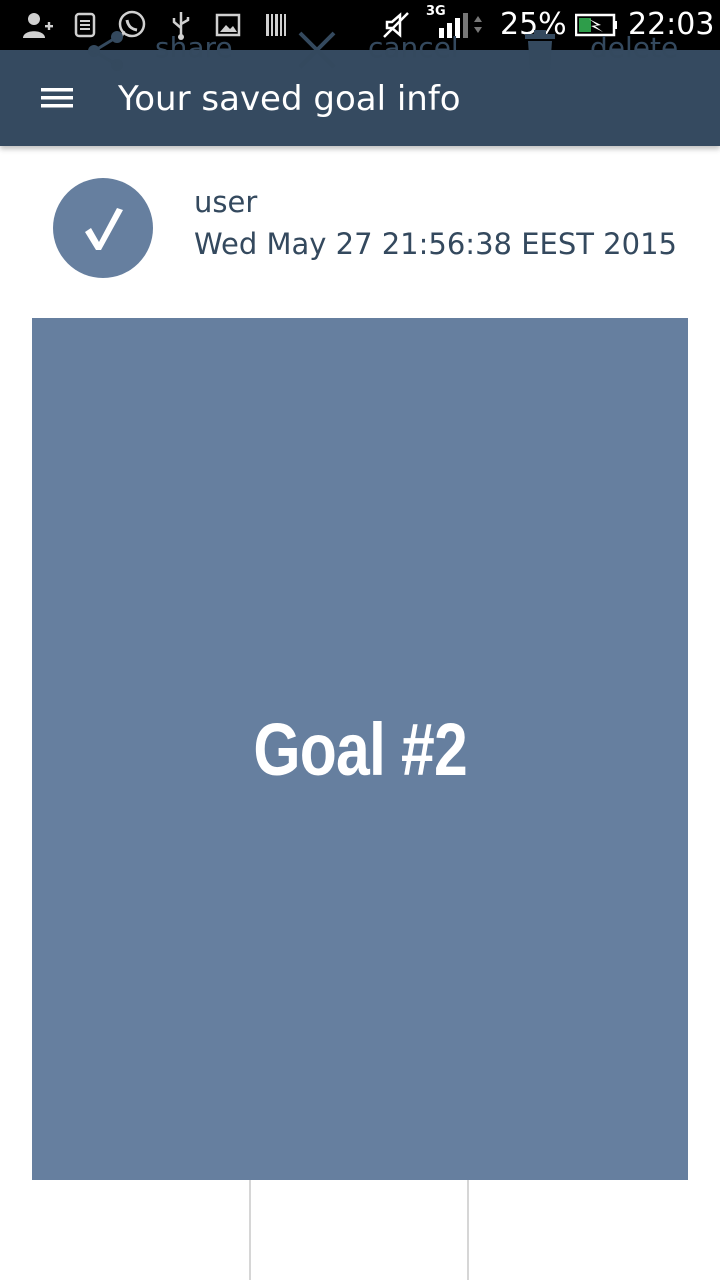 This screenshot has width=720, height=1280. Describe the element at coordinates (289, 99) in the screenshot. I see `page-title: Your saved goal info` at that location.